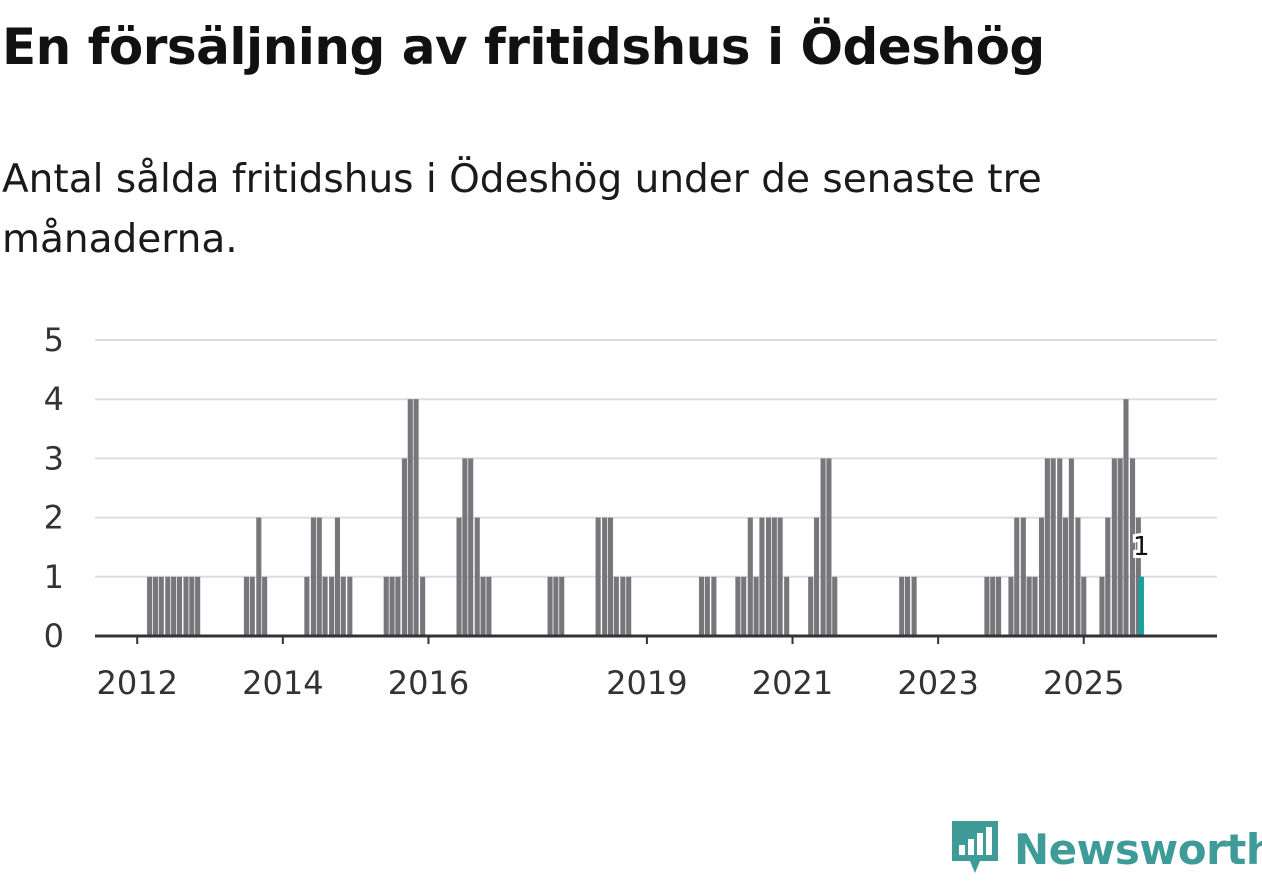  I want to click on y-tick-label: 1, so click(54, 577).